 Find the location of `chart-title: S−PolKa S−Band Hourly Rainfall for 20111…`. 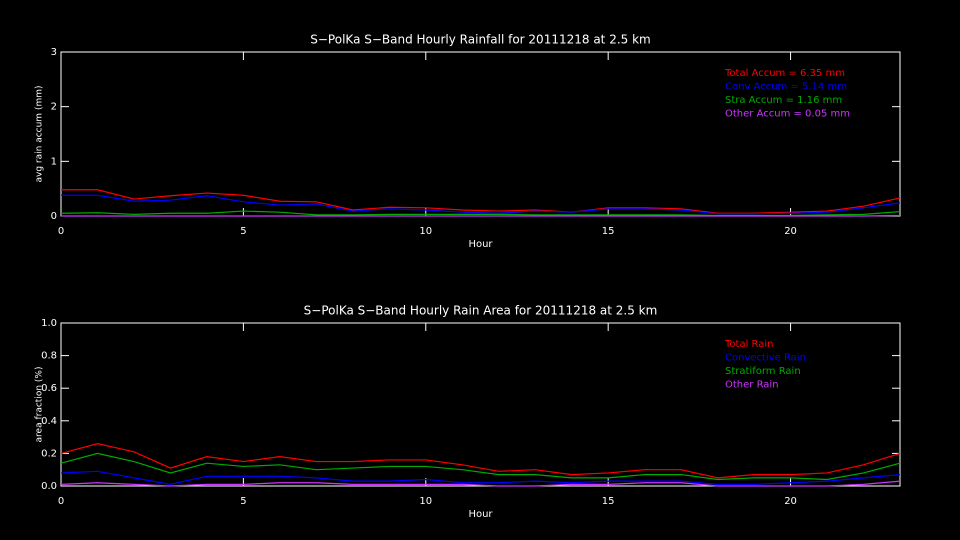

chart-title: S−PolKa S−Band Hourly Rainfall for 20111… is located at coordinates (480, 40).